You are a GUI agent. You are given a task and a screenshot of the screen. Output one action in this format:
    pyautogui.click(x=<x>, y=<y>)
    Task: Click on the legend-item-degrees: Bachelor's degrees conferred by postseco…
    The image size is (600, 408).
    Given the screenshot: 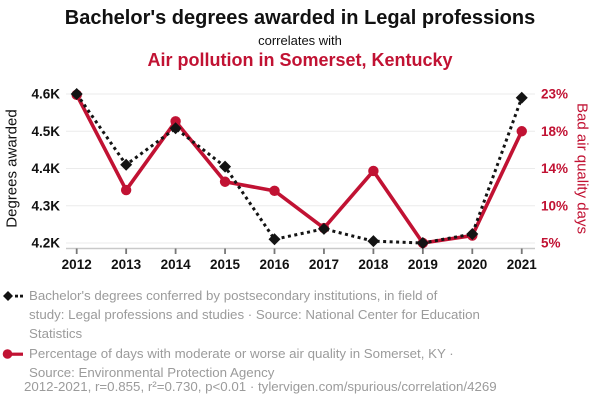 What is the action you would take?
    pyautogui.click(x=241, y=314)
    